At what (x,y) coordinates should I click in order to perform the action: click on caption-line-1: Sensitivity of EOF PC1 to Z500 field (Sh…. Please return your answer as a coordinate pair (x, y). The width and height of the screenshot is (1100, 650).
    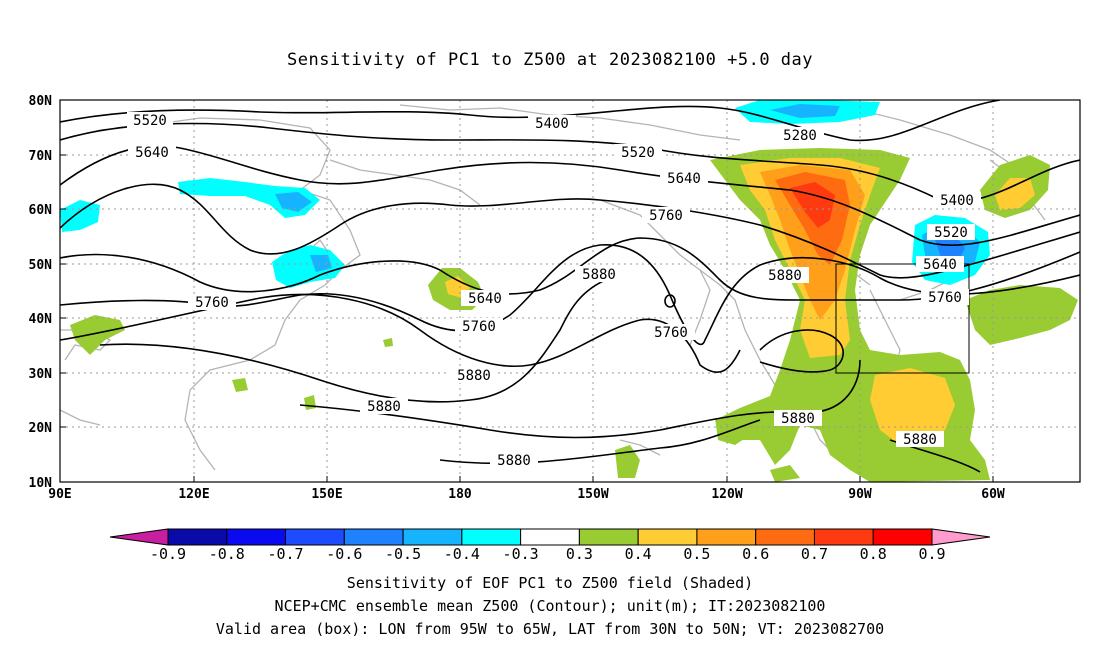
    Looking at the image, I should click on (550, 583).